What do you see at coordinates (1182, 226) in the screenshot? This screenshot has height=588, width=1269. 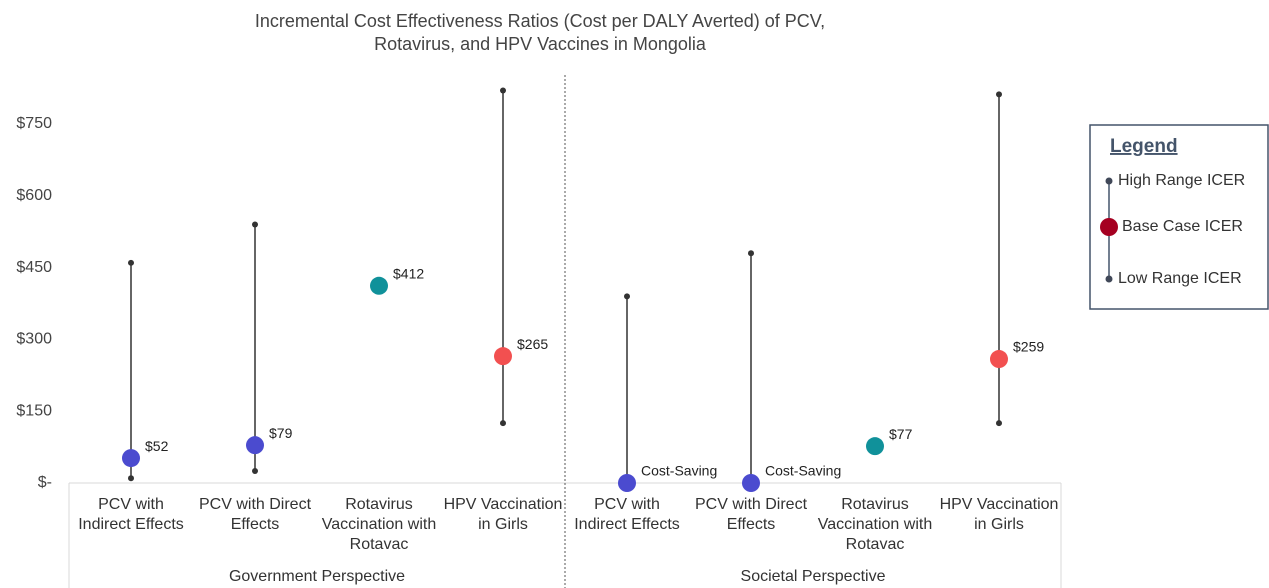 I see `legend-label: Base Case ICER` at bounding box center [1182, 226].